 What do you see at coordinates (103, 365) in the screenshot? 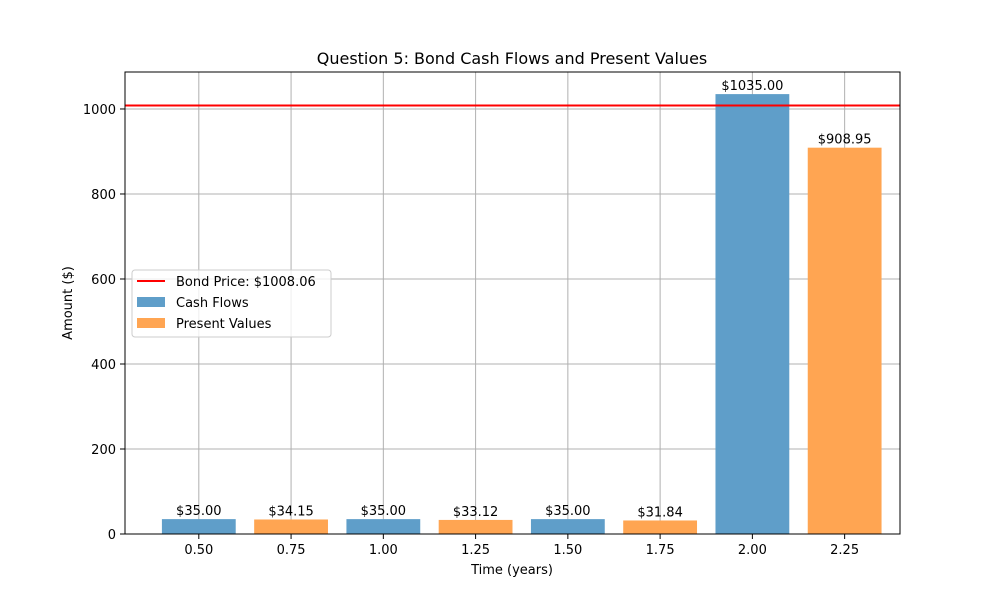
I see `y-tick-label: 400` at bounding box center [103, 365].